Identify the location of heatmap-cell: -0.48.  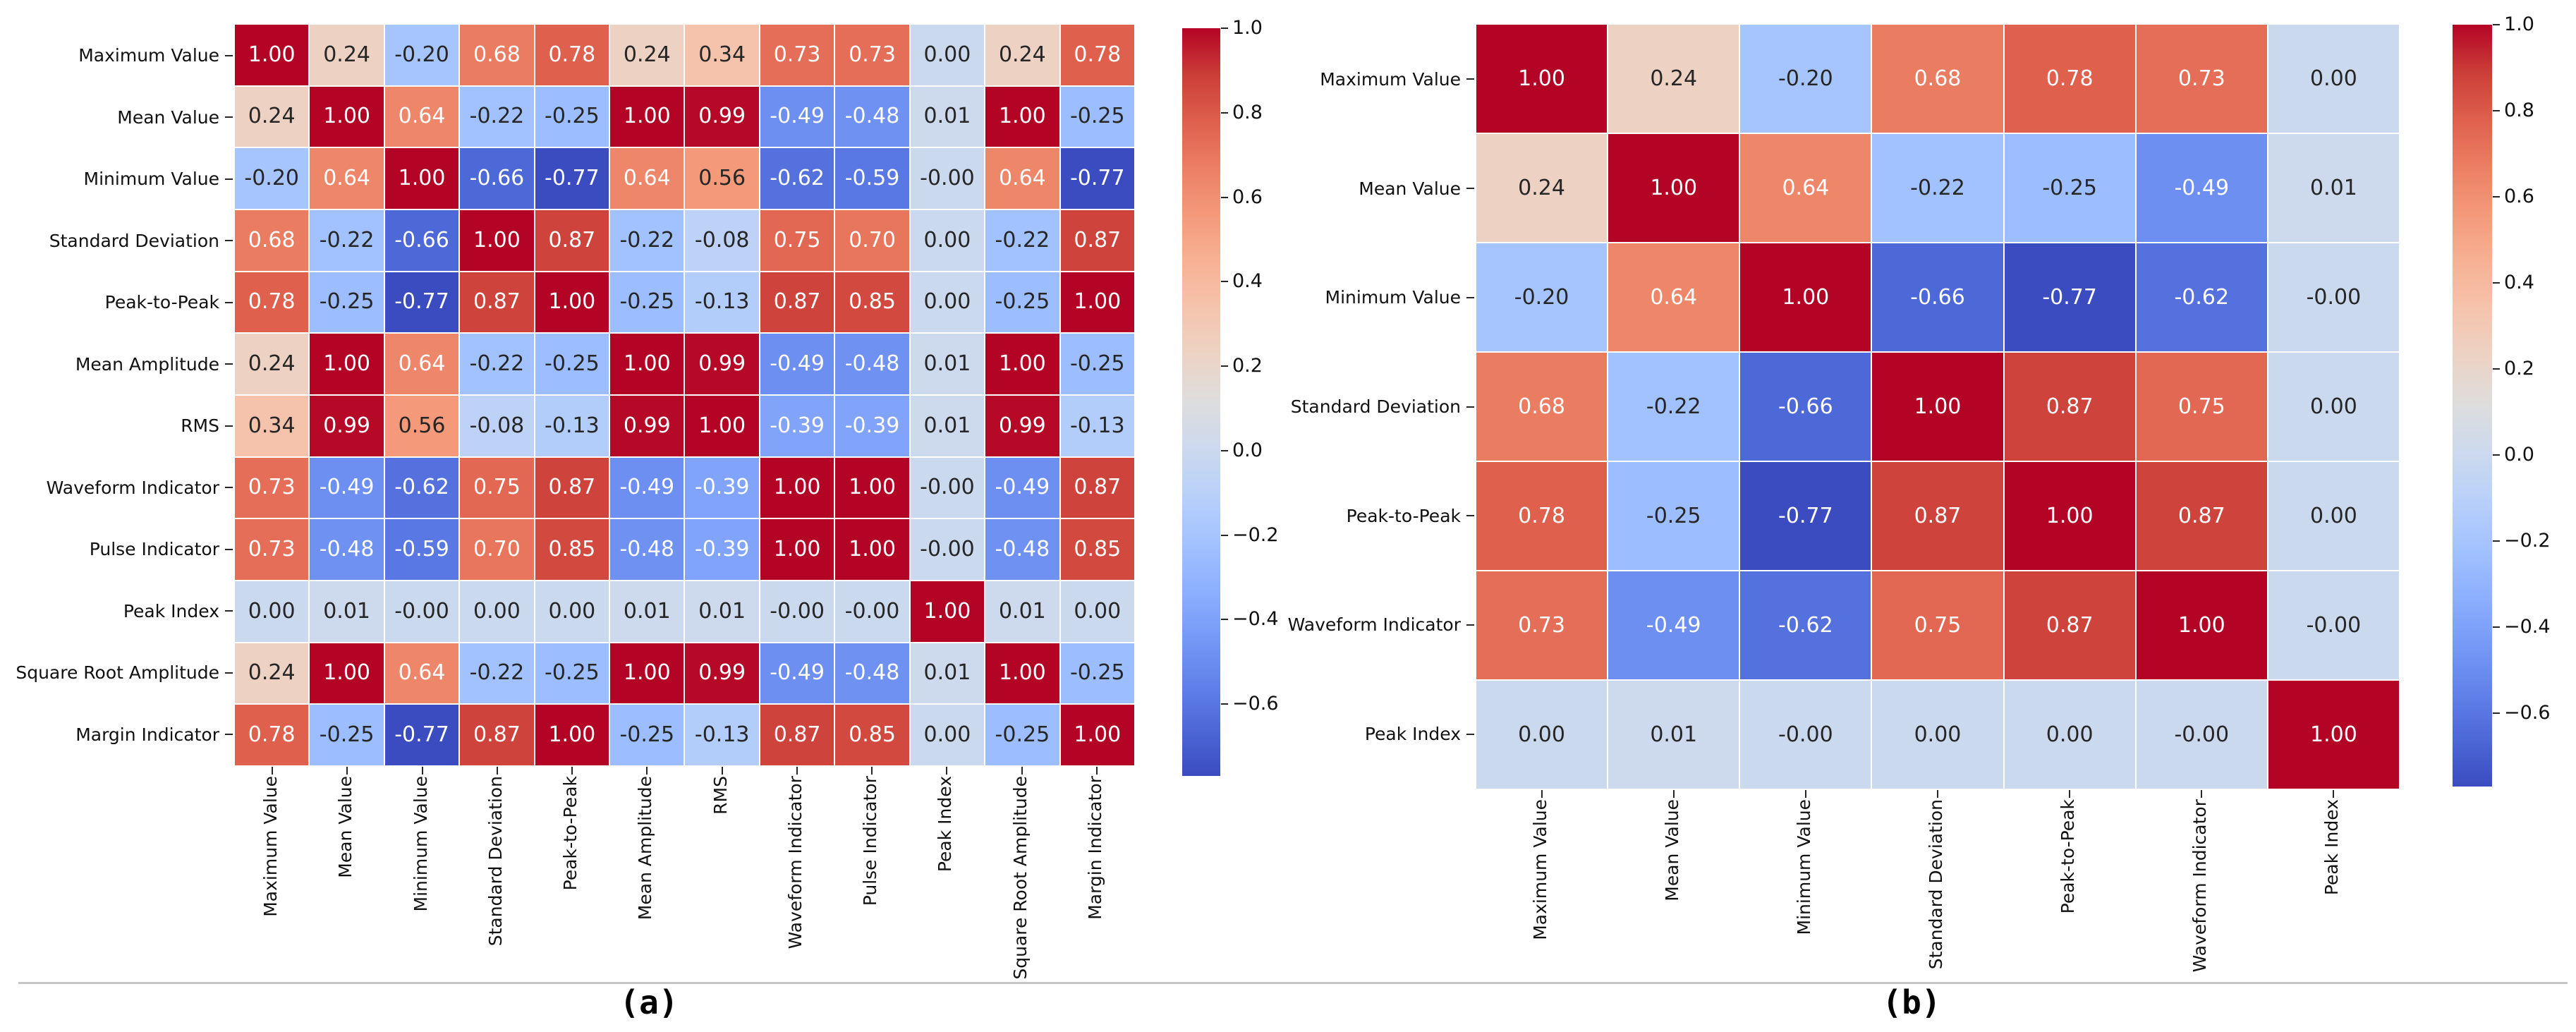
(1022, 549).